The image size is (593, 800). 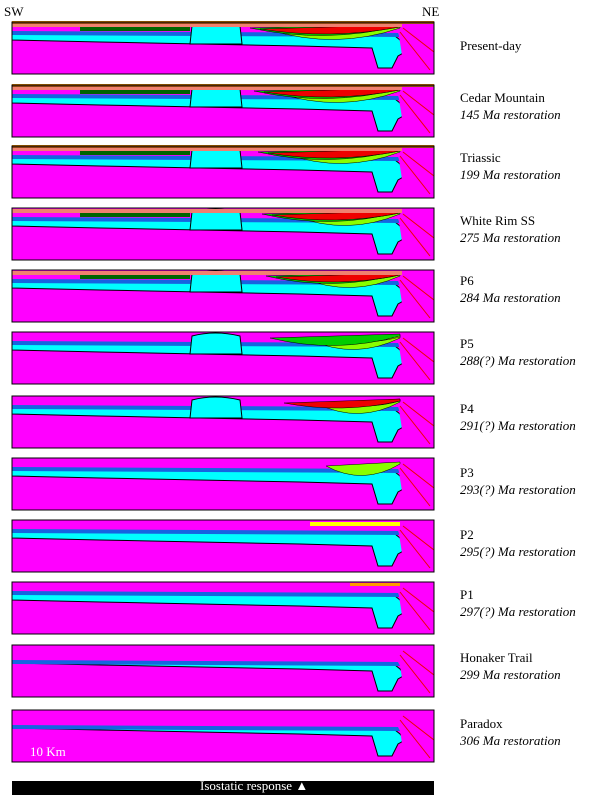 What do you see at coordinates (216, 343) in the screenshot?
I see `salt-diapir` at bounding box center [216, 343].